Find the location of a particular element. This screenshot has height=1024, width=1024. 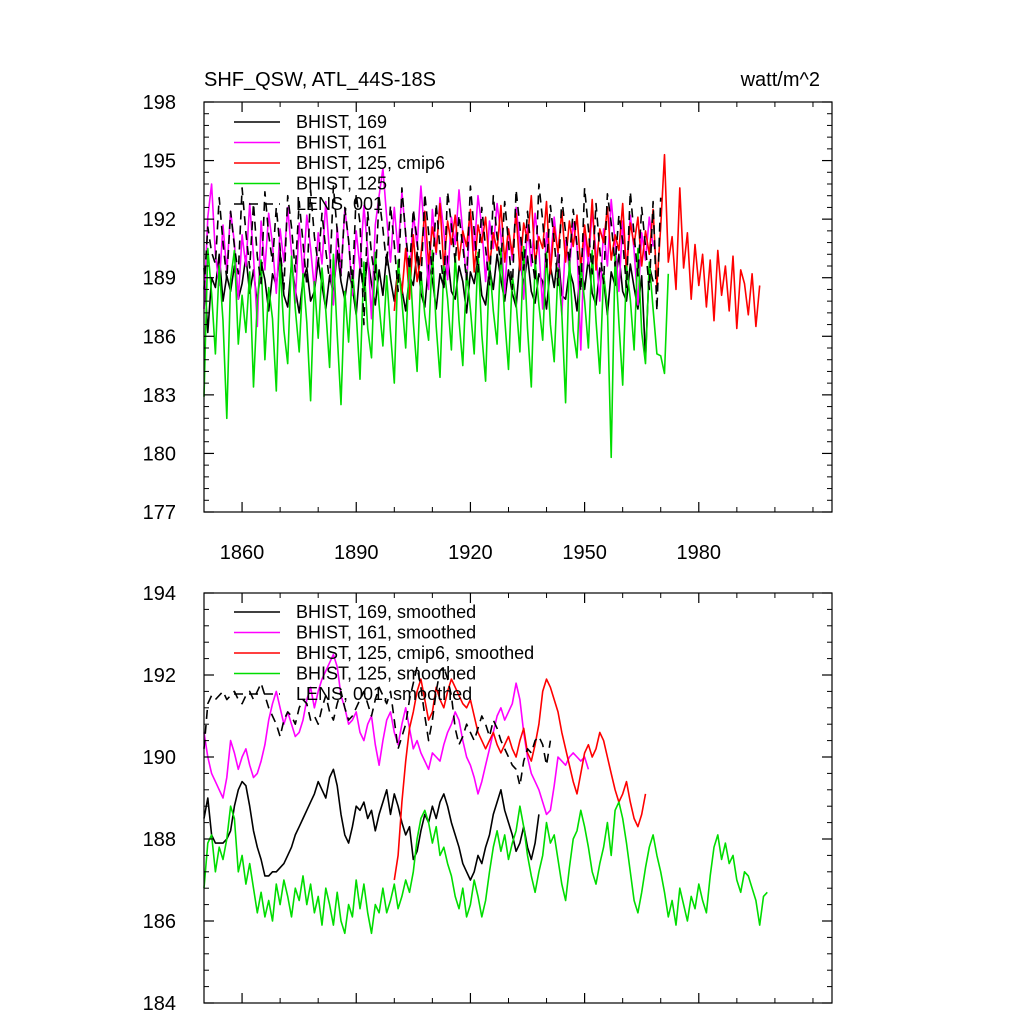

y-tick-label: 195 is located at coordinates (159, 162).